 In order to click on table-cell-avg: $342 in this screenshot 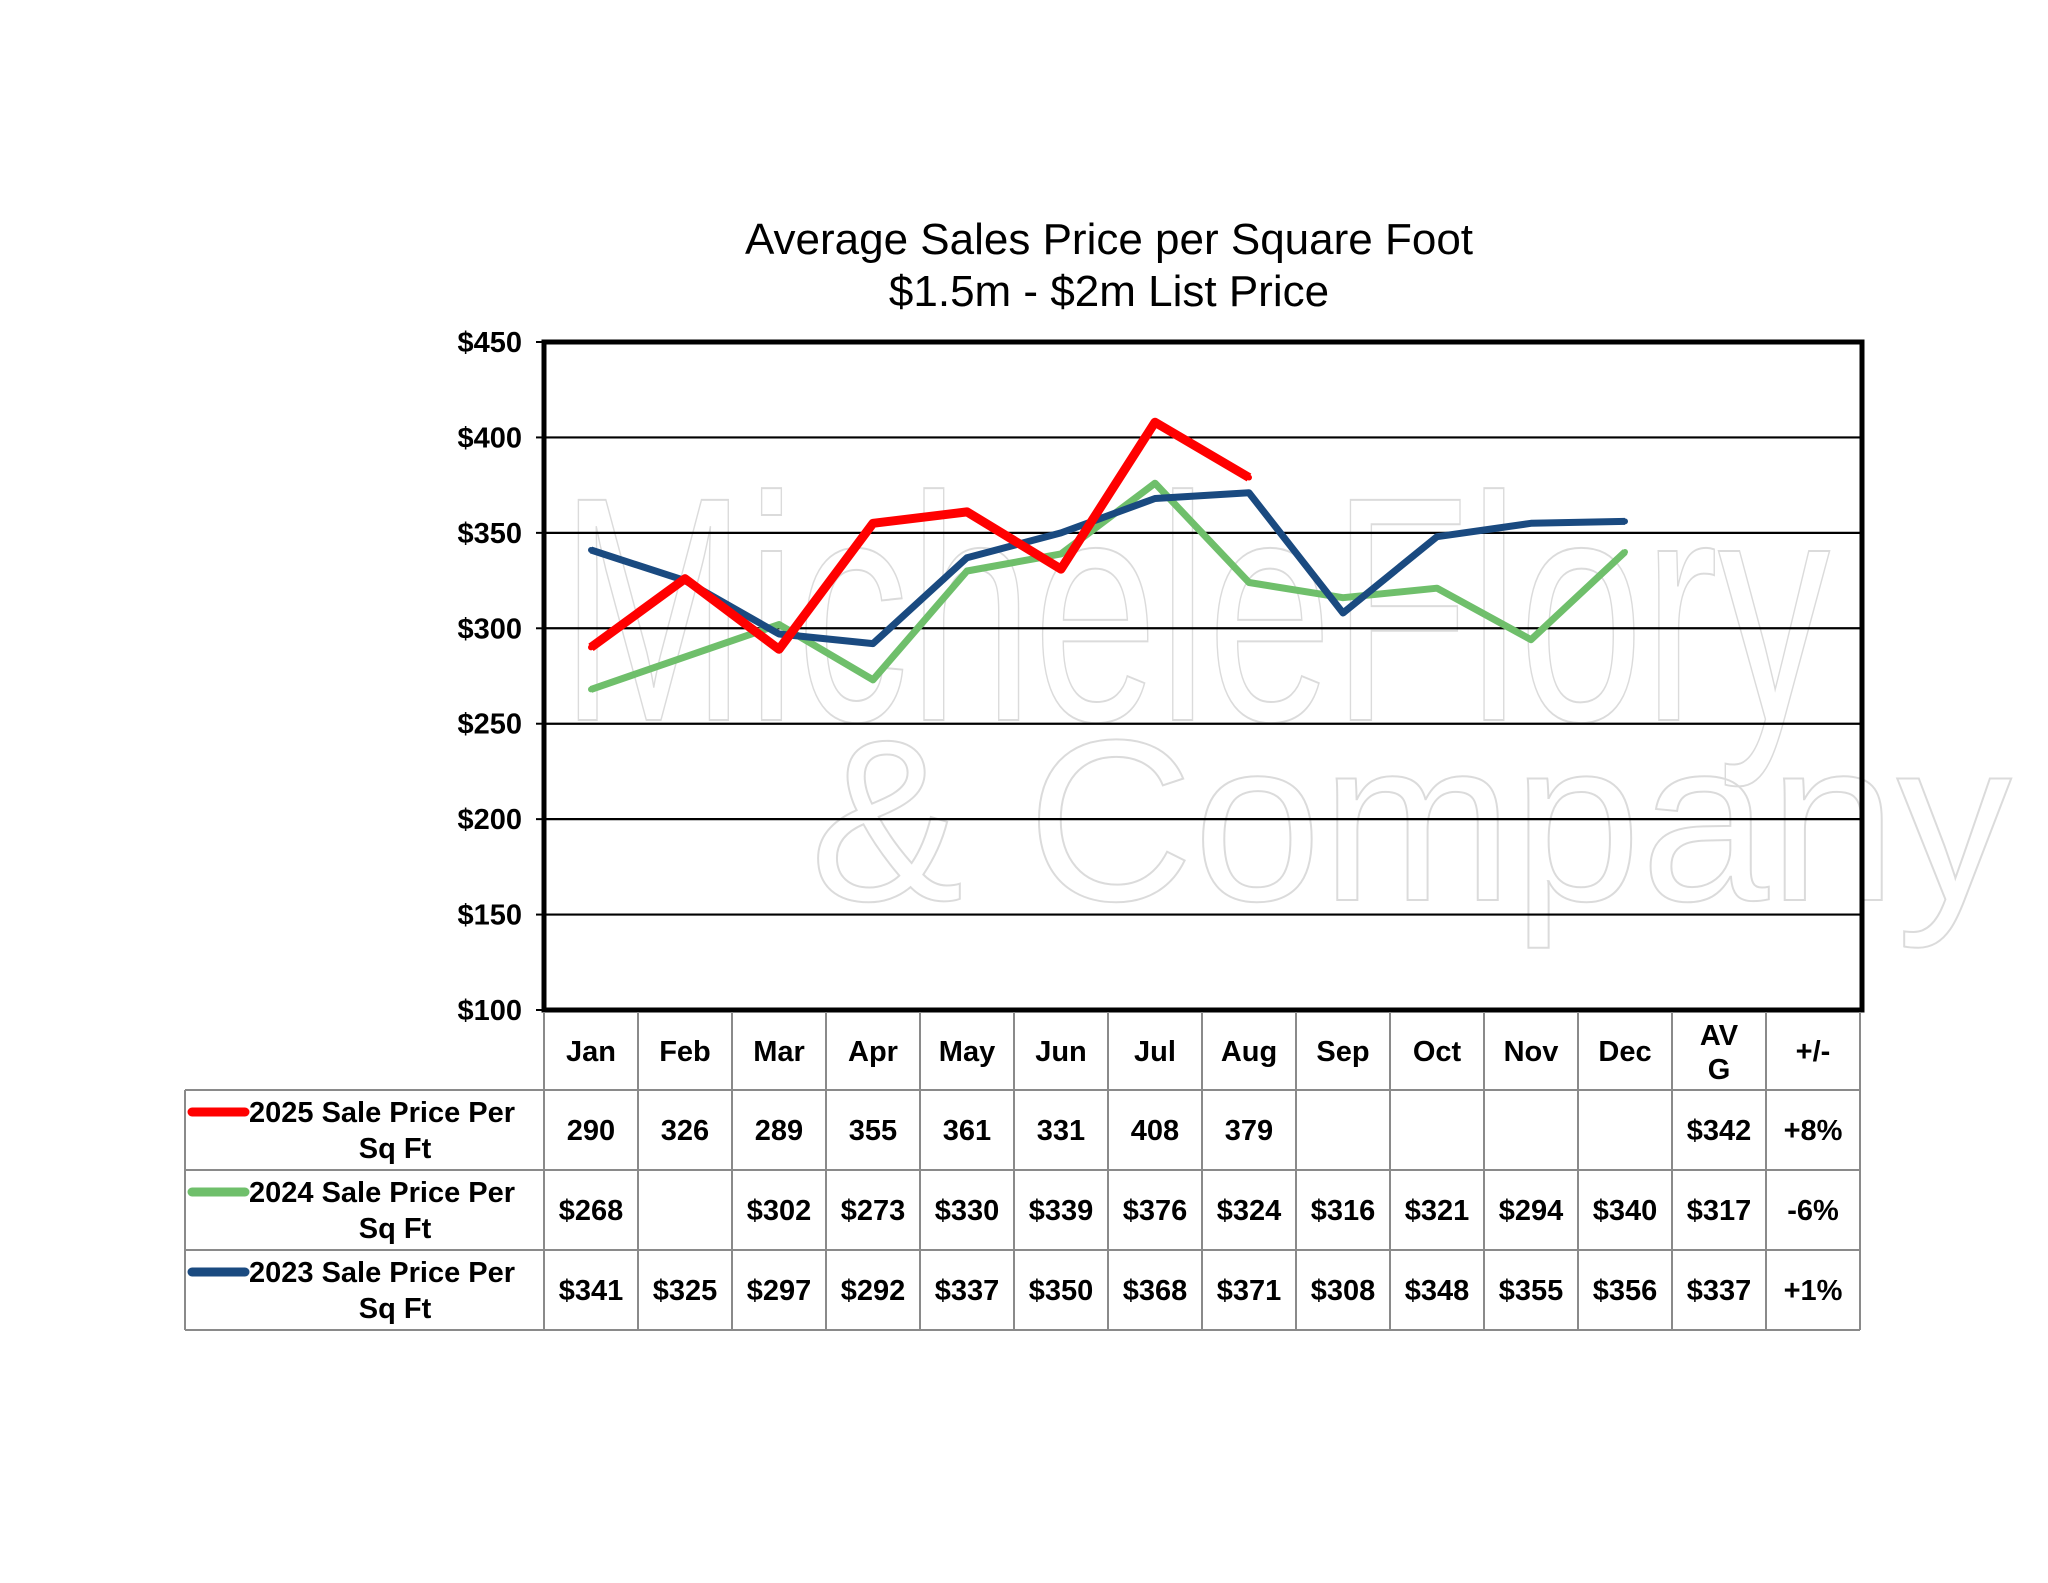, I will do `click(1719, 1131)`.